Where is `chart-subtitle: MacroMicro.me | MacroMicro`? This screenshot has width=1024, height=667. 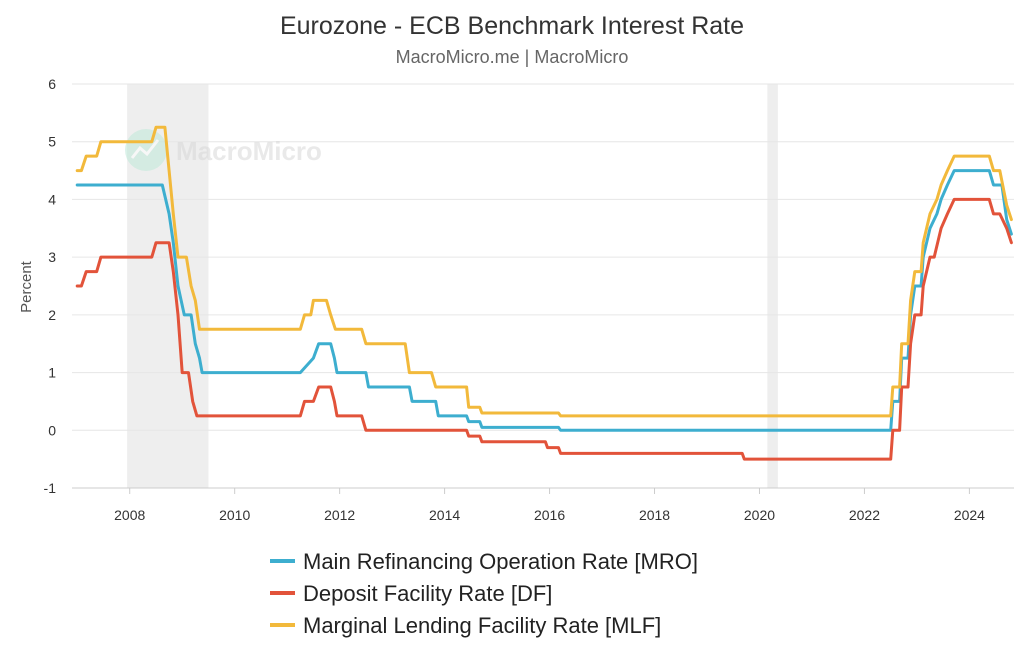
chart-subtitle: MacroMicro.me | MacroMicro is located at coordinates (512, 57).